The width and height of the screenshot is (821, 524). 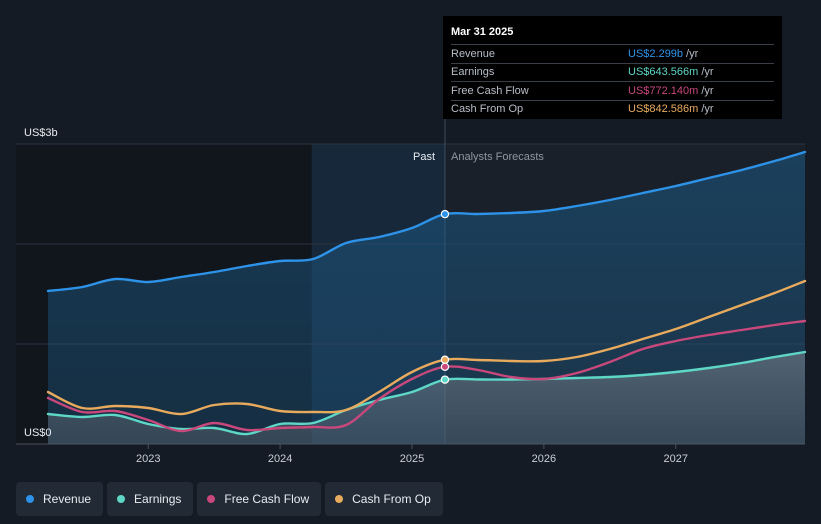 What do you see at coordinates (473, 53) in the screenshot?
I see `tooltip-label: Revenue` at bounding box center [473, 53].